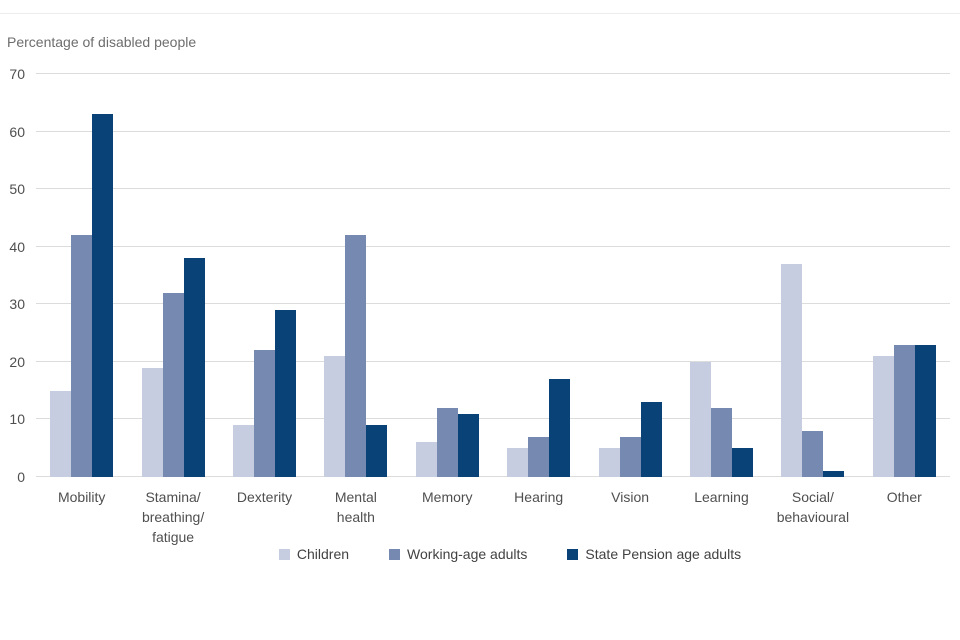 This screenshot has width=960, height=640. I want to click on y-tick-label-10: 10, so click(17, 419).